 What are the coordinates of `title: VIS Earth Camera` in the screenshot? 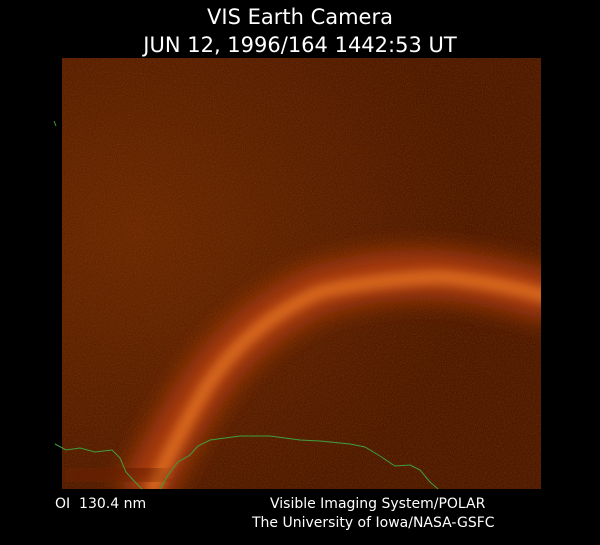 It's located at (300, 17).